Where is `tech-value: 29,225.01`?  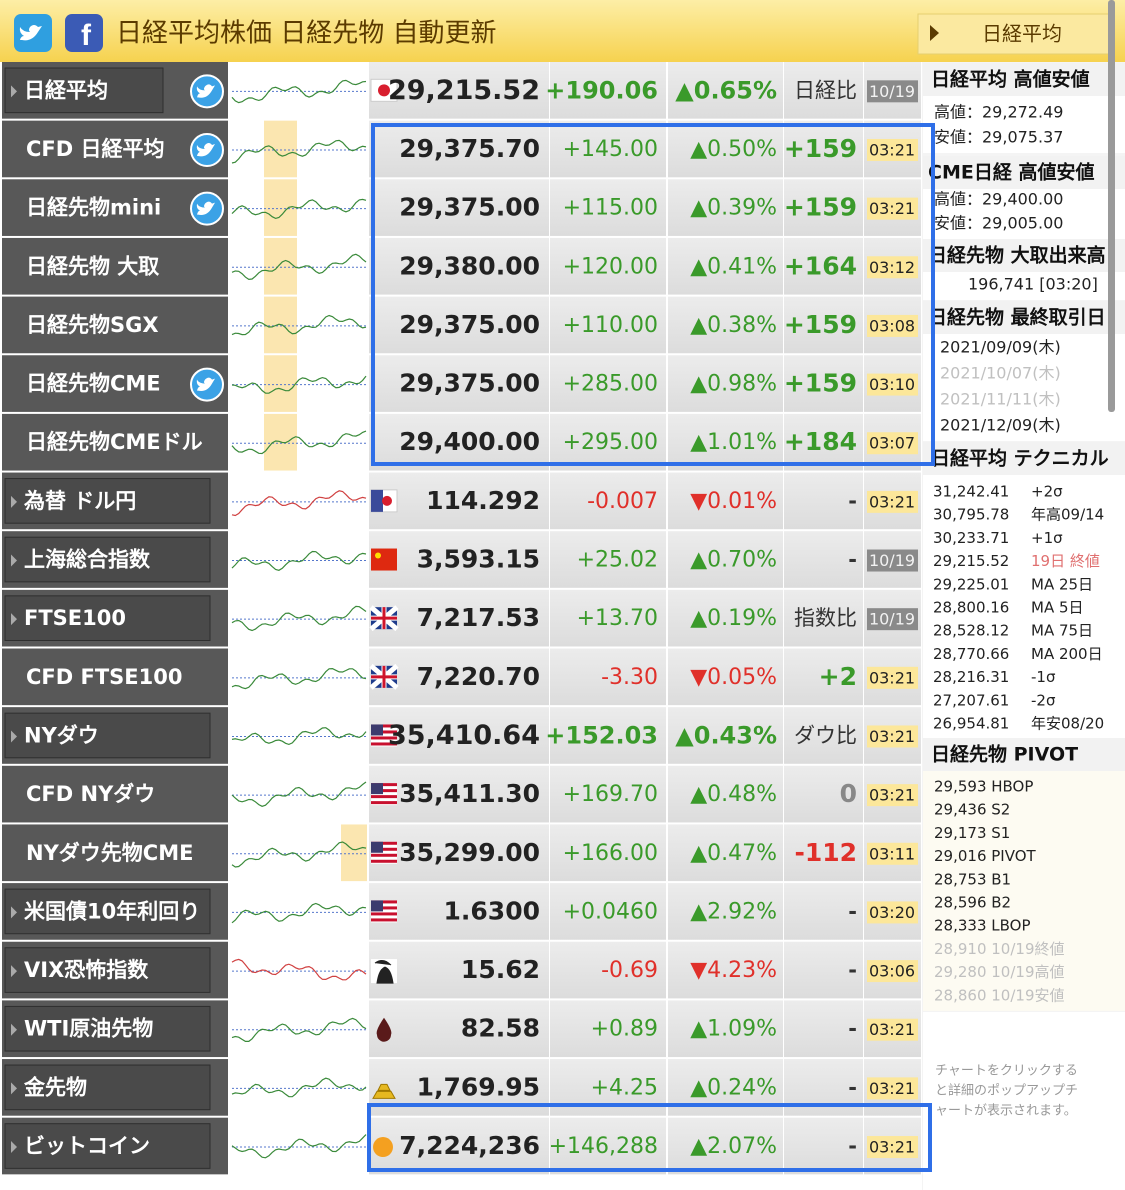 tech-value: 29,225.01 is located at coordinates (971, 584).